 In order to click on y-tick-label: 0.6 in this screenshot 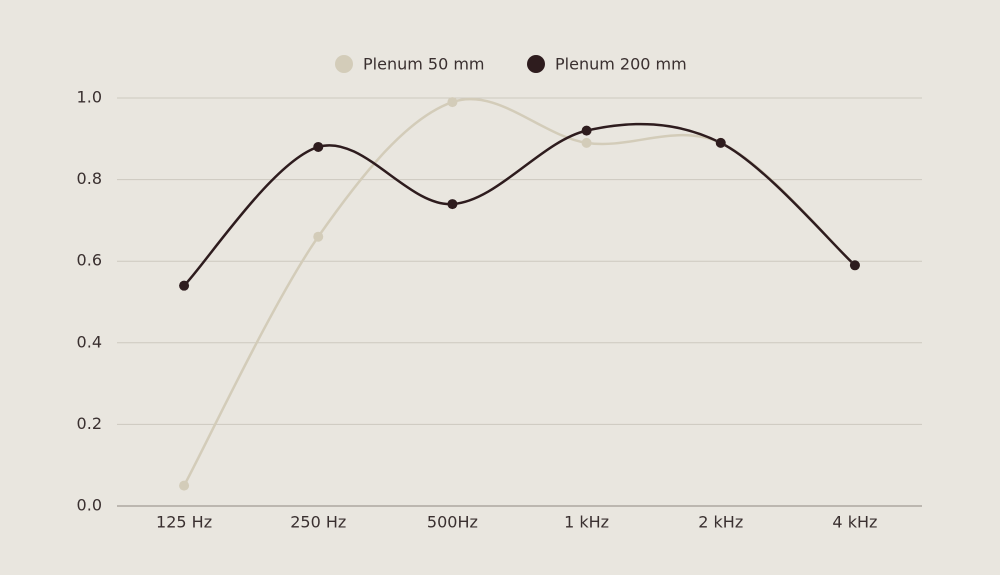, I will do `click(89, 260)`.